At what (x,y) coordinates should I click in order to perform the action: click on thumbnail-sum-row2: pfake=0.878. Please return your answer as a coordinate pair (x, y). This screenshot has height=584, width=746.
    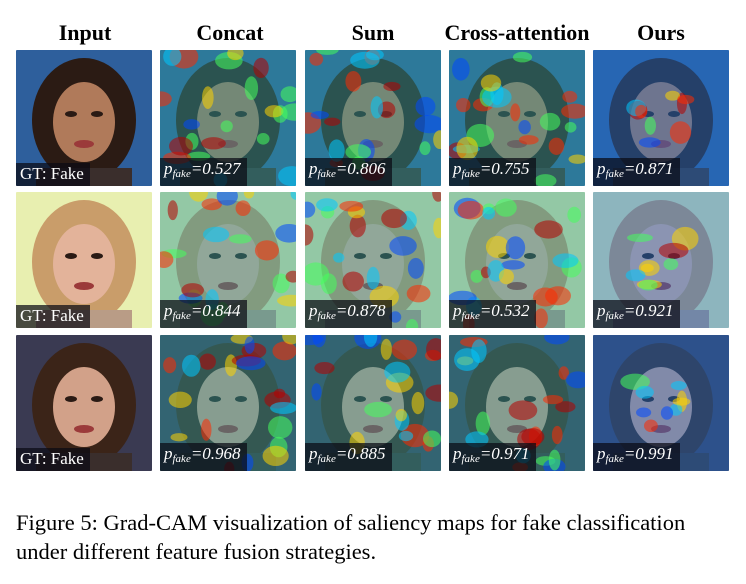
    Looking at the image, I should click on (373, 260).